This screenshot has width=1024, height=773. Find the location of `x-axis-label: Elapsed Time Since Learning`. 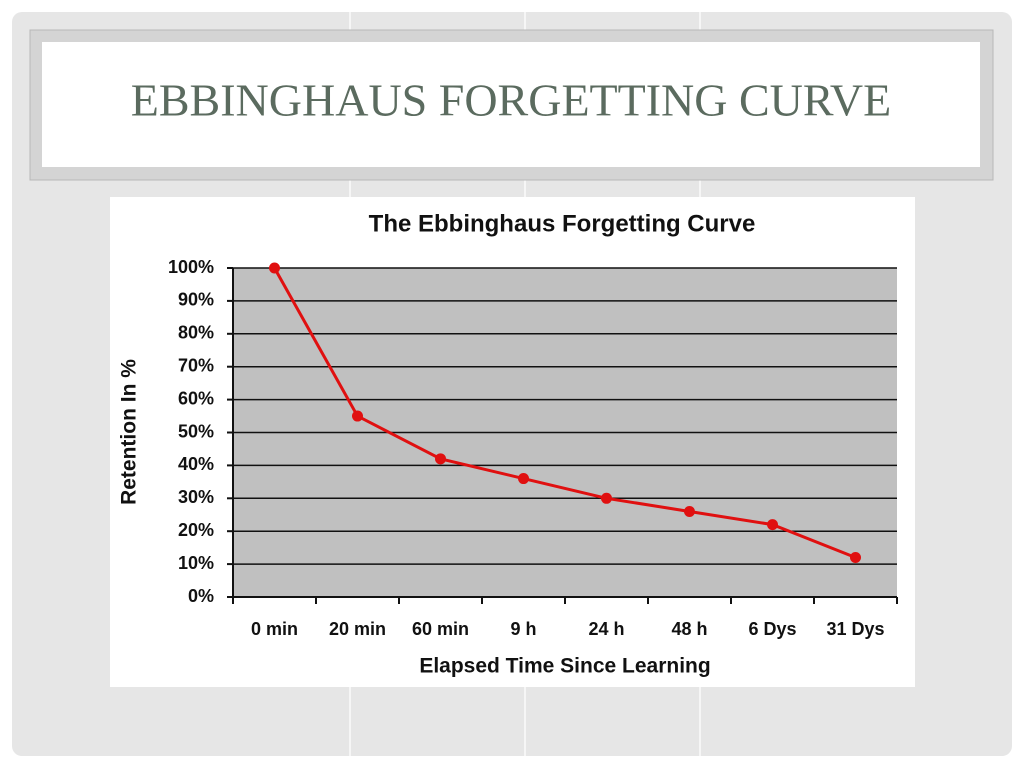

x-axis-label: Elapsed Time Since Learning is located at coordinates (564, 666).